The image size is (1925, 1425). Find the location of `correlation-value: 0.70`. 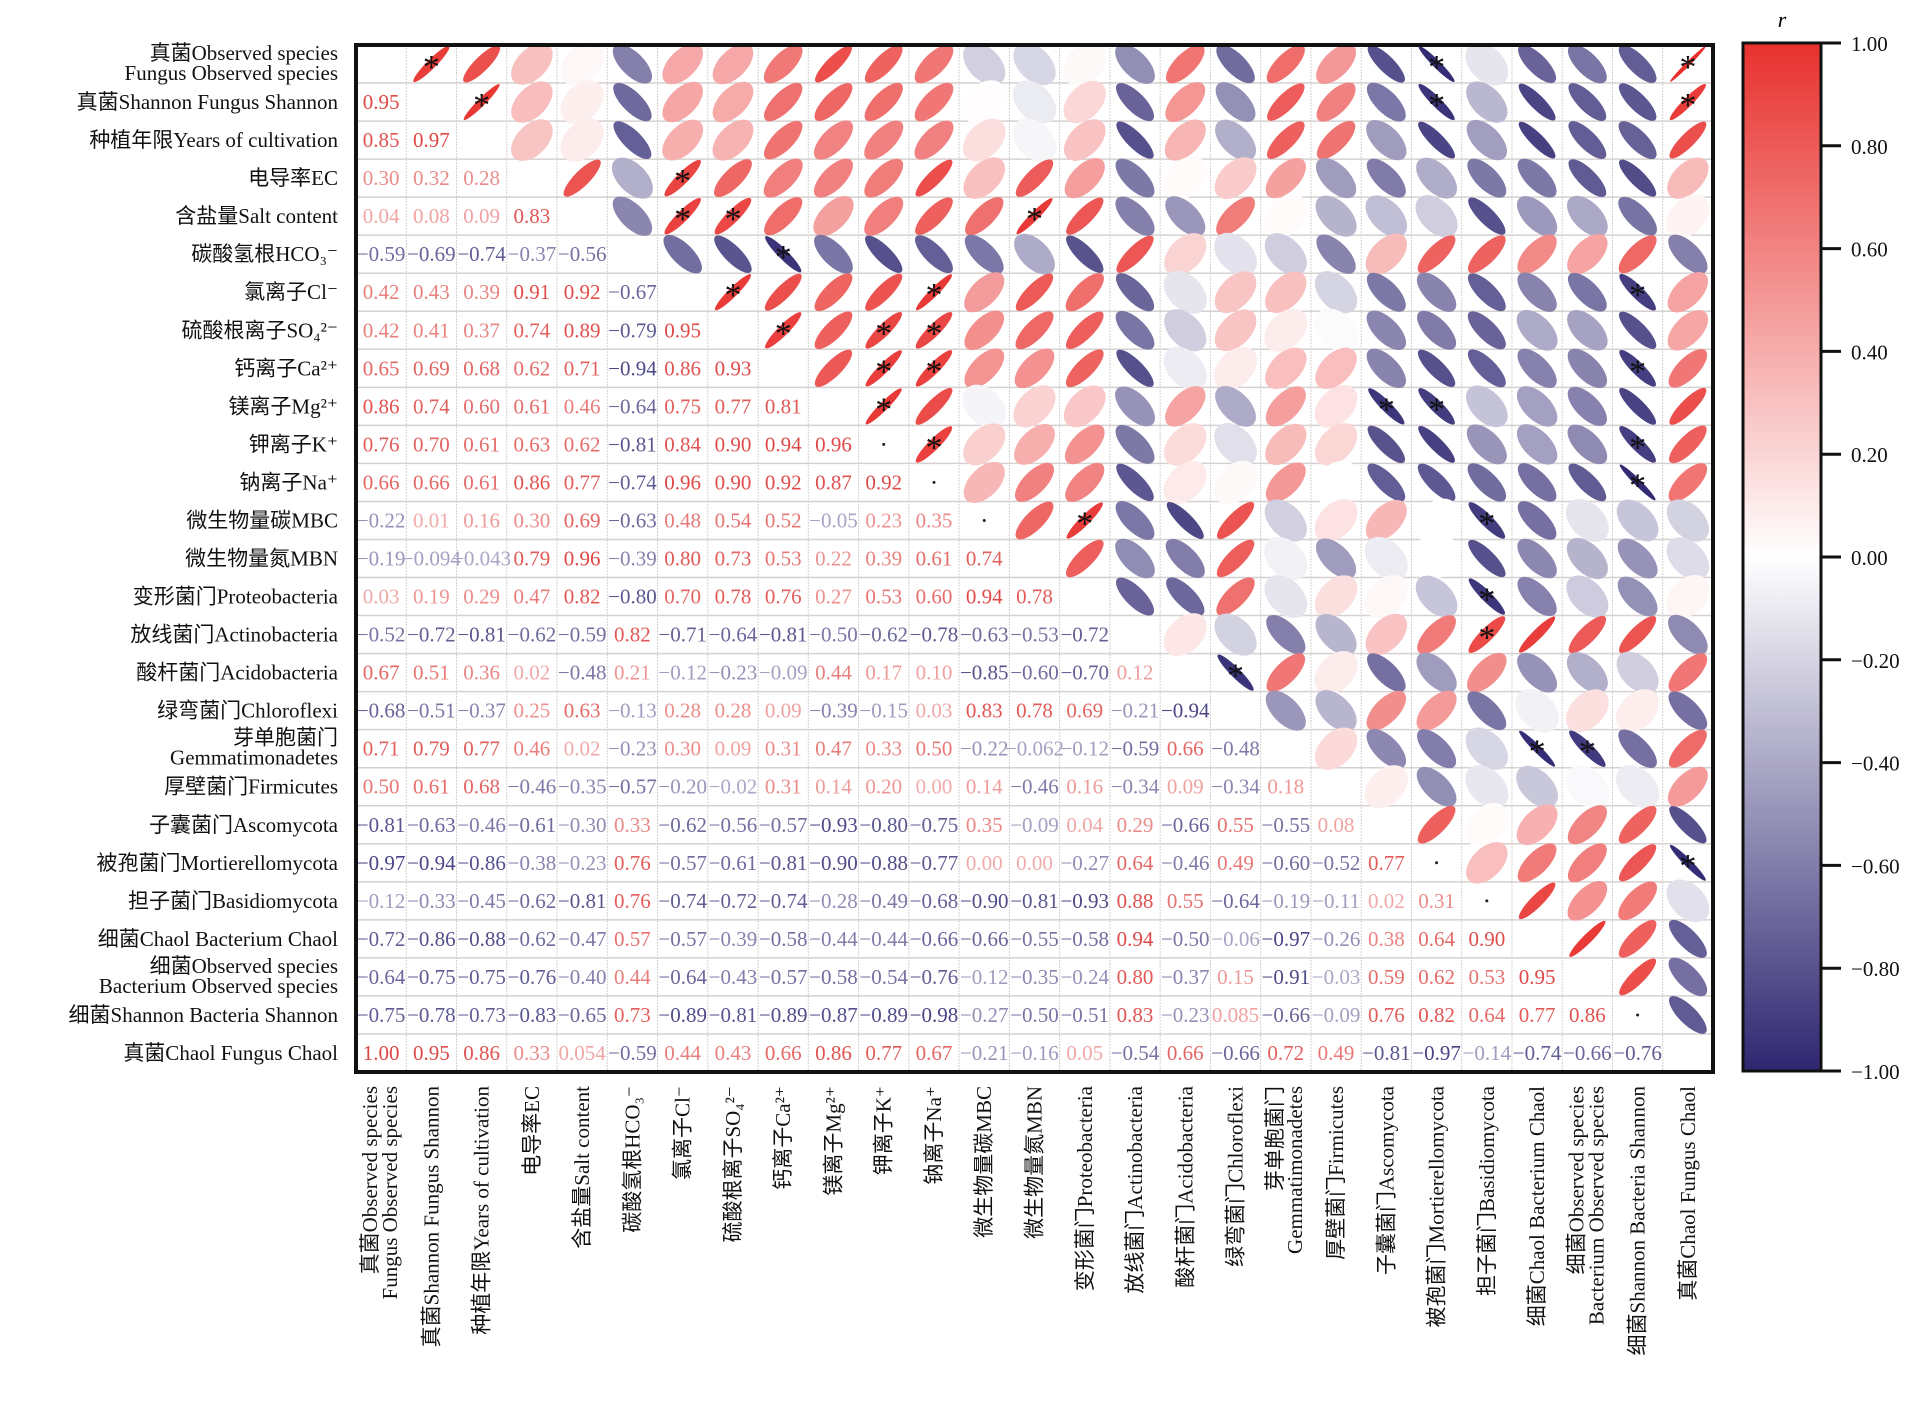

correlation-value: 0.70 is located at coordinates (431, 444).